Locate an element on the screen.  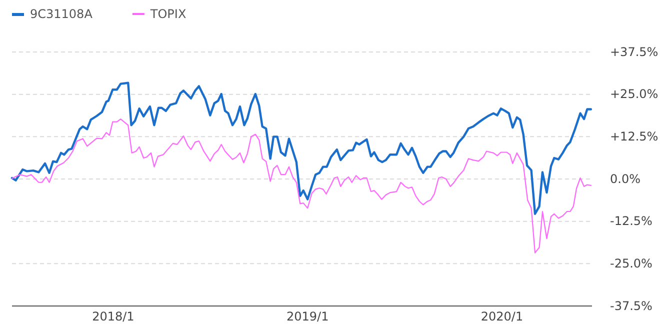
legend-label: TOPIX is located at coordinates (167, 14).